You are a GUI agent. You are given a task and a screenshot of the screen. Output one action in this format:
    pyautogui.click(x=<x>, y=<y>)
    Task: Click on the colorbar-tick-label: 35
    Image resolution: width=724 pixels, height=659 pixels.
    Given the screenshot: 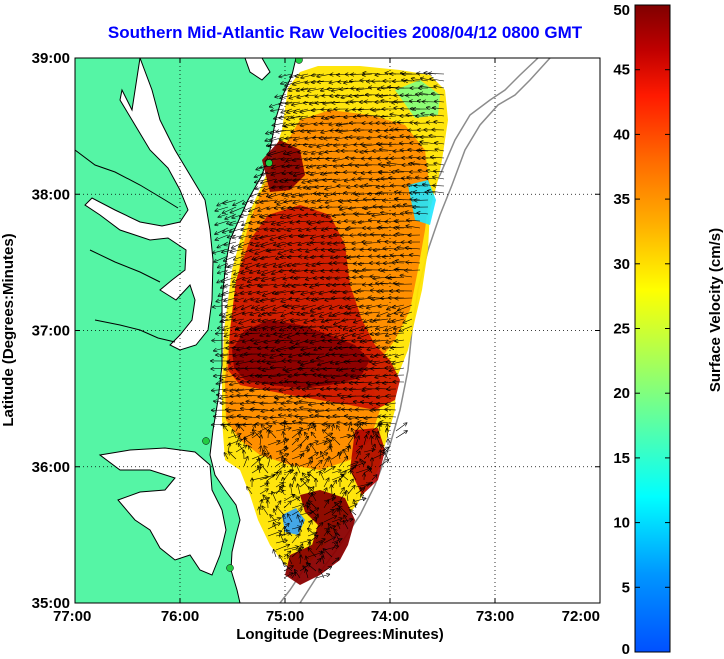 What is the action you would take?
    pyautogui.click(x=621, y=199)
    